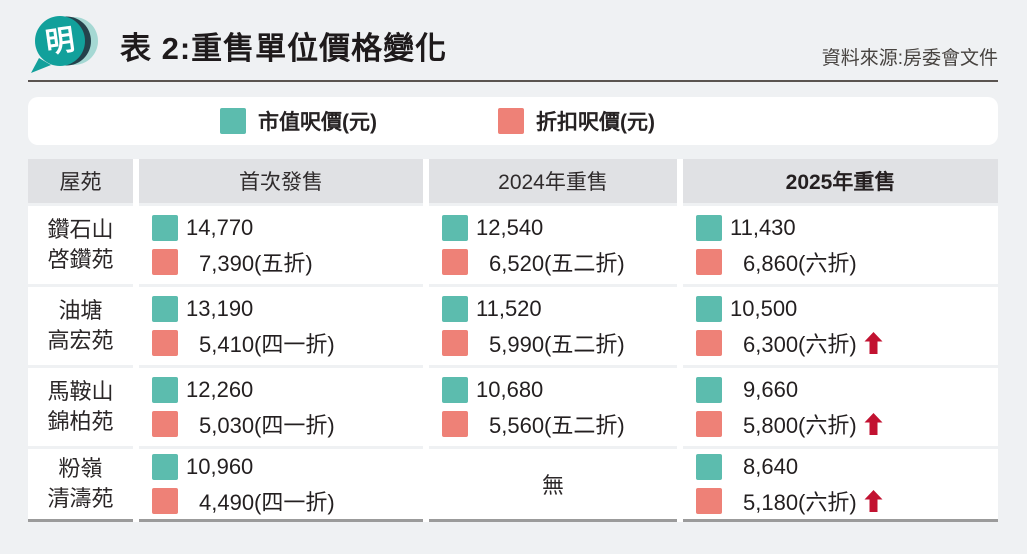  I want to click on source-note: 資料來源:房委會文件, so click(909, 58).